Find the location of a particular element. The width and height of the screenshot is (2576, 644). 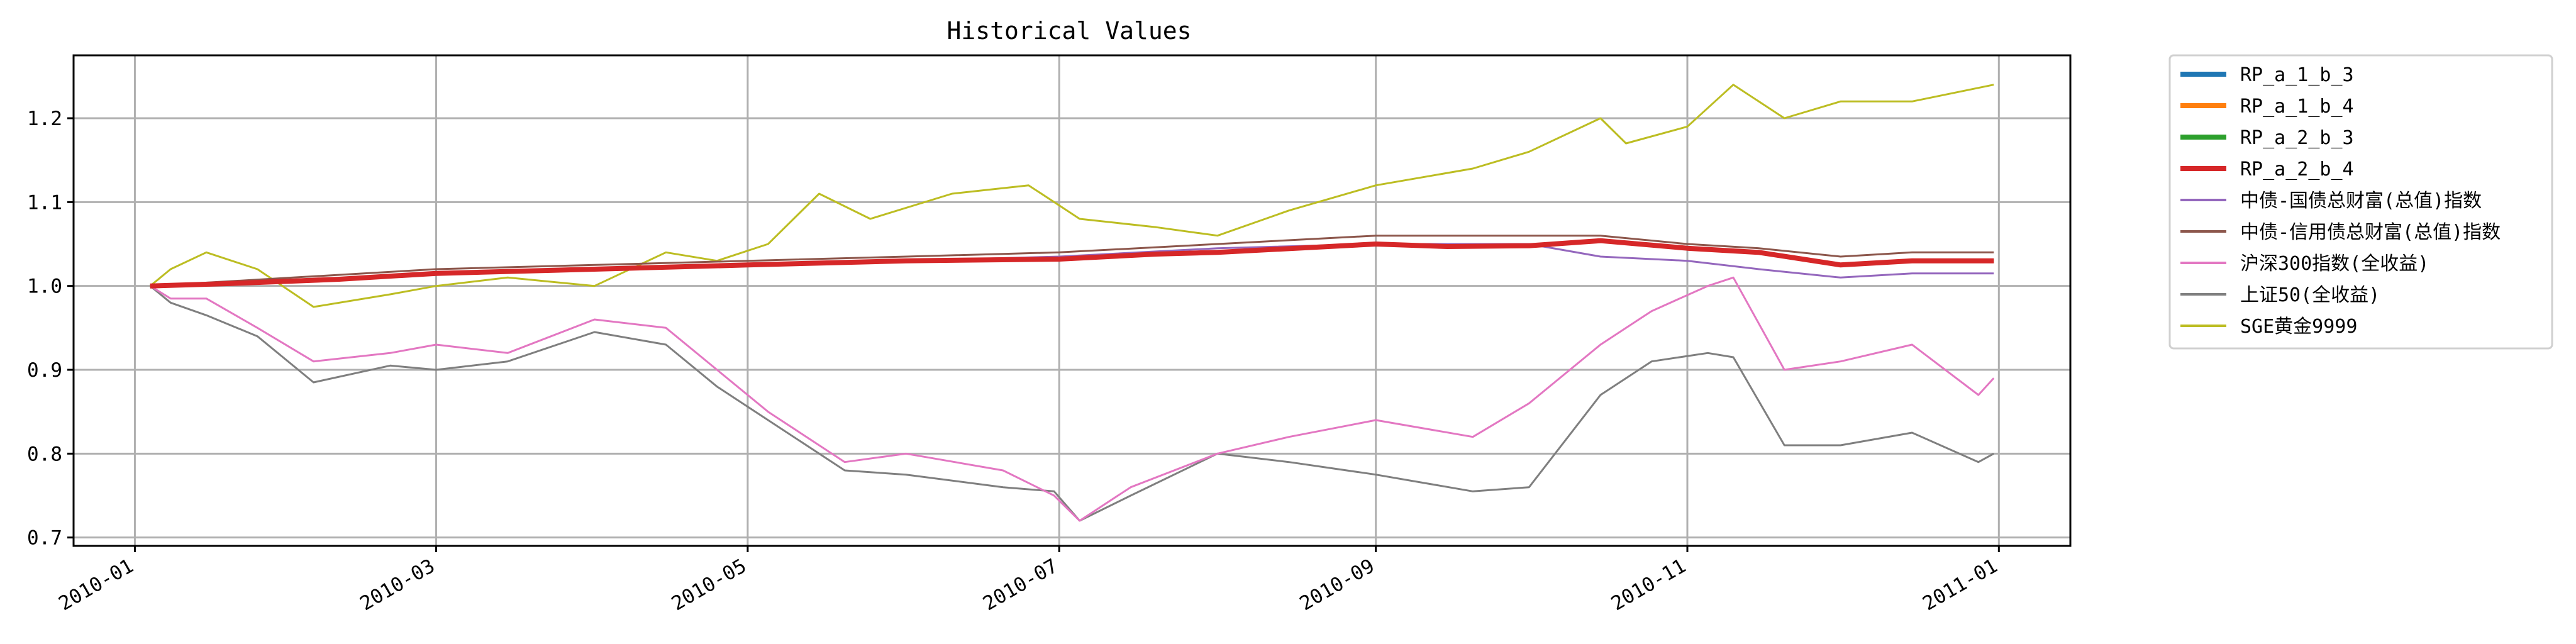

chart-title: Historical Values is located at coordinates (1069, 31).